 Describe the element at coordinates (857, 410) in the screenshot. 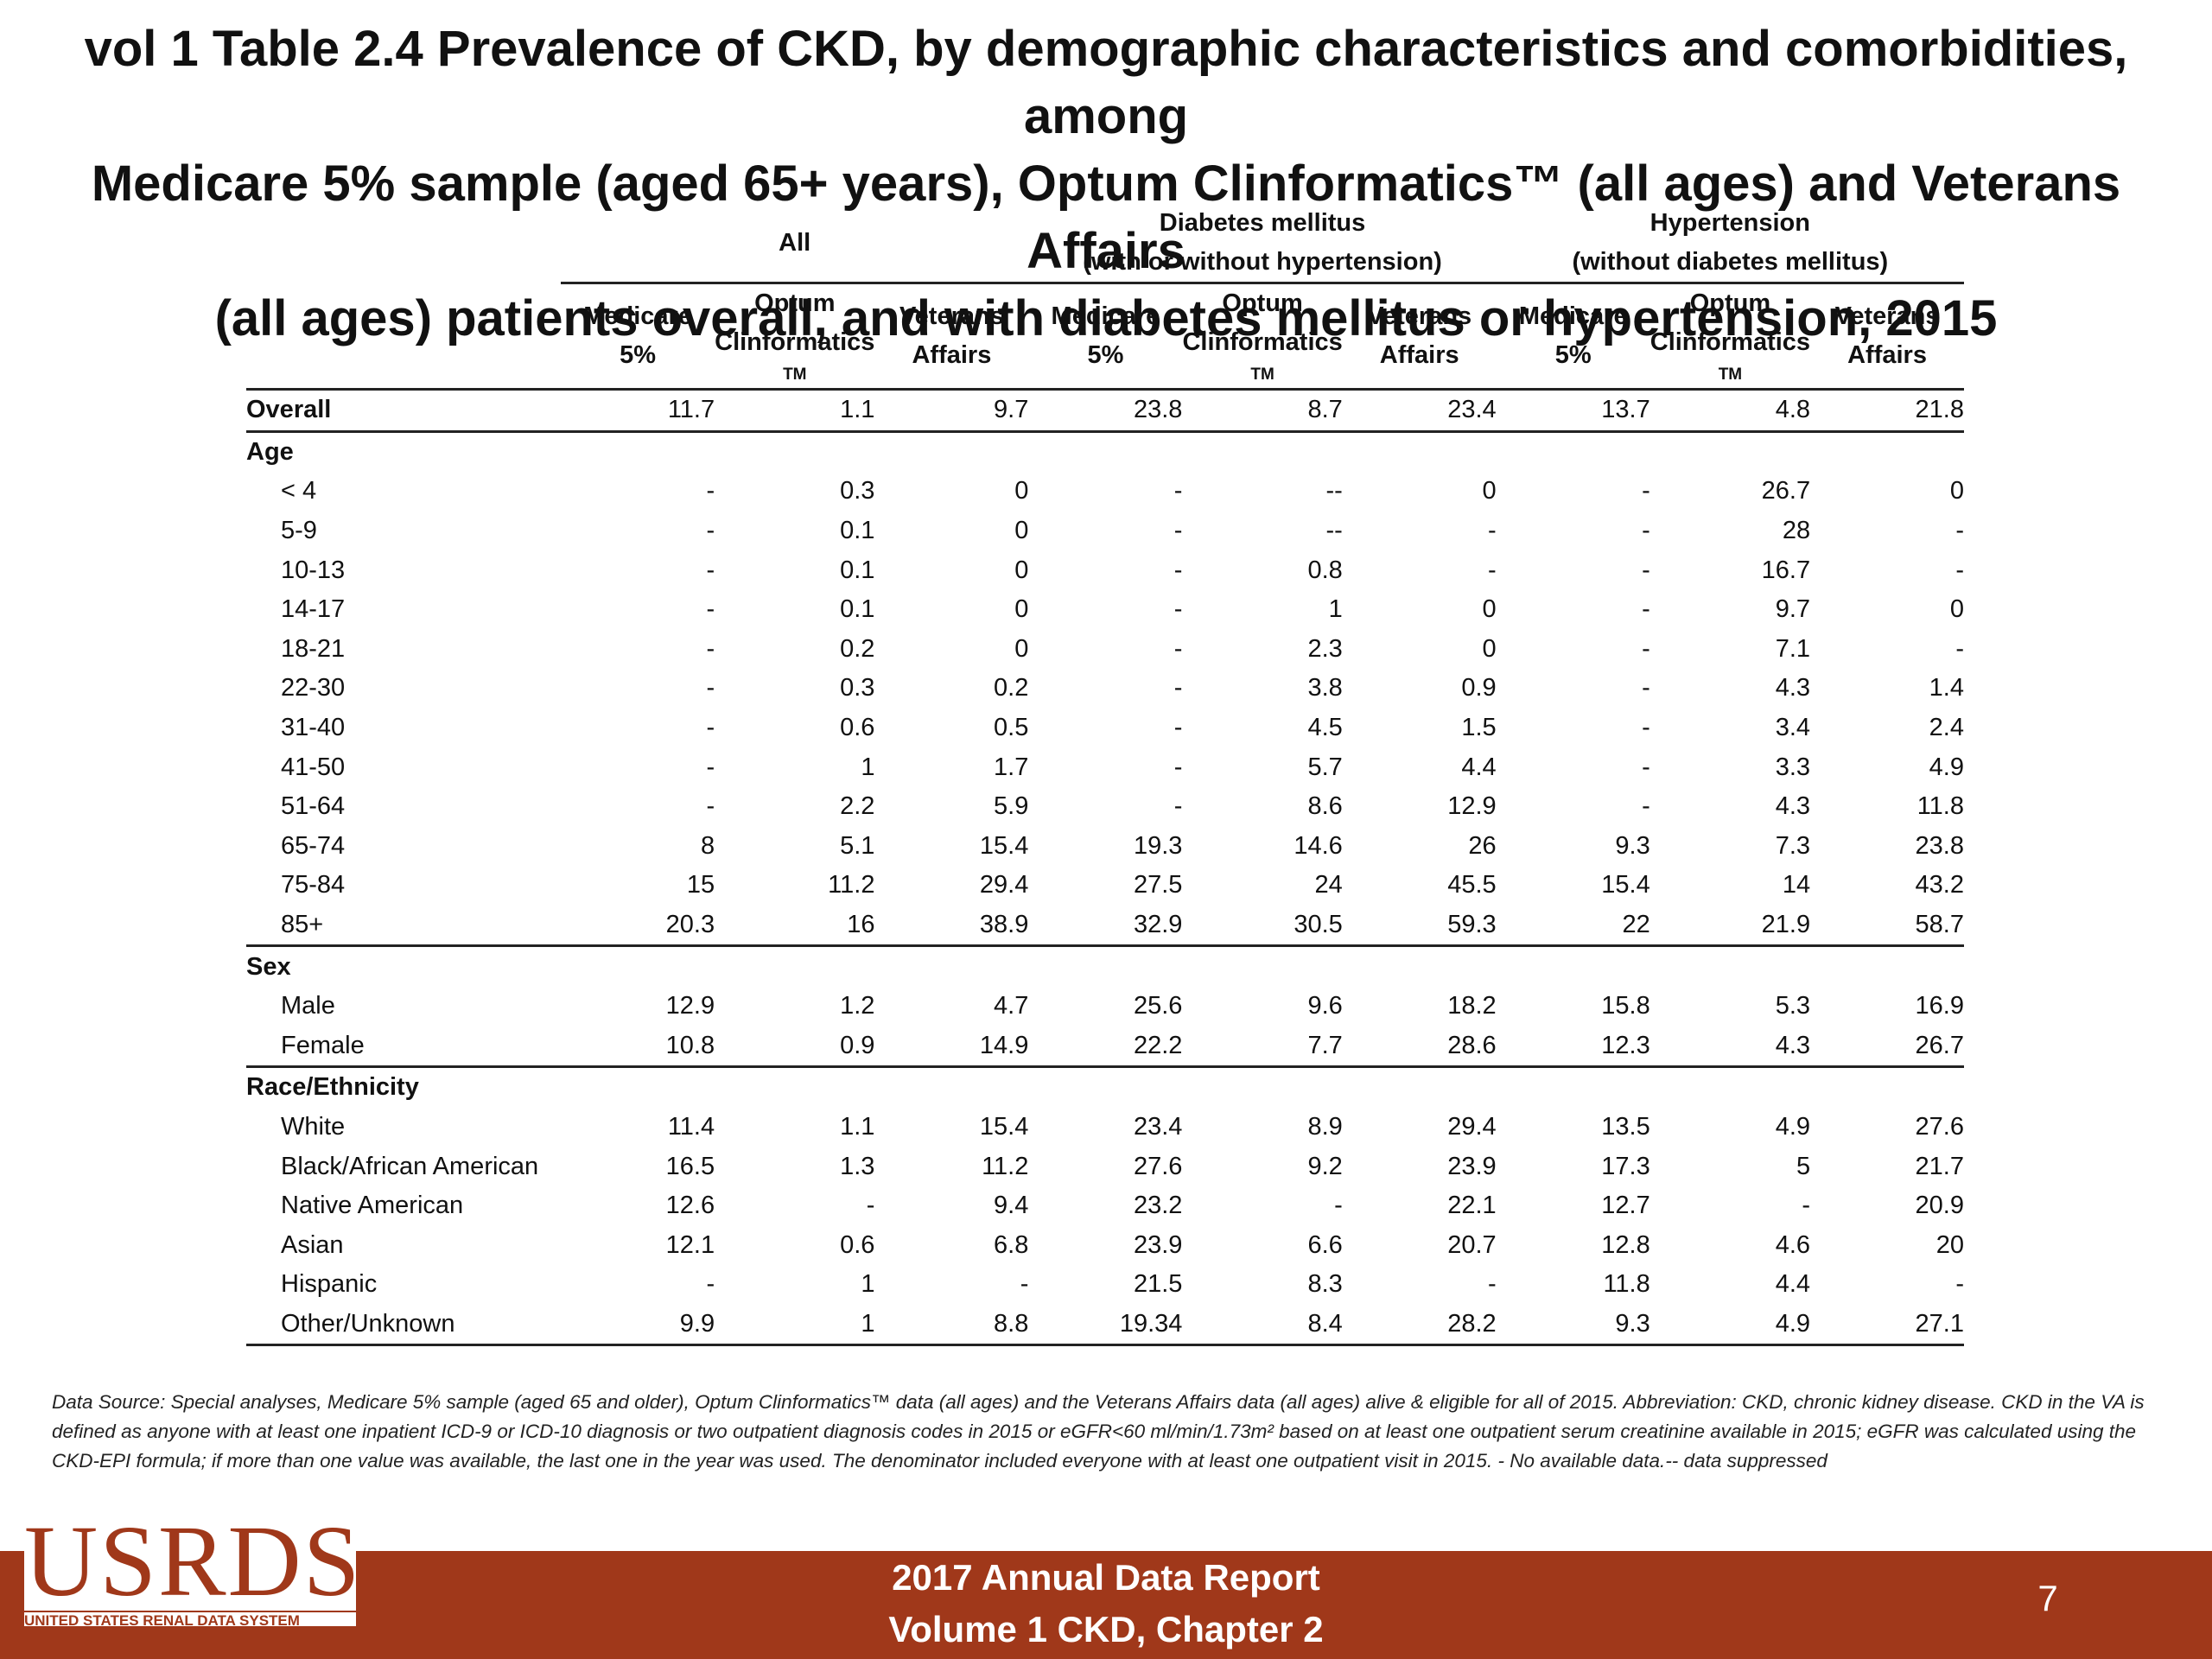

I see `table-cell: 1.1` at that location.